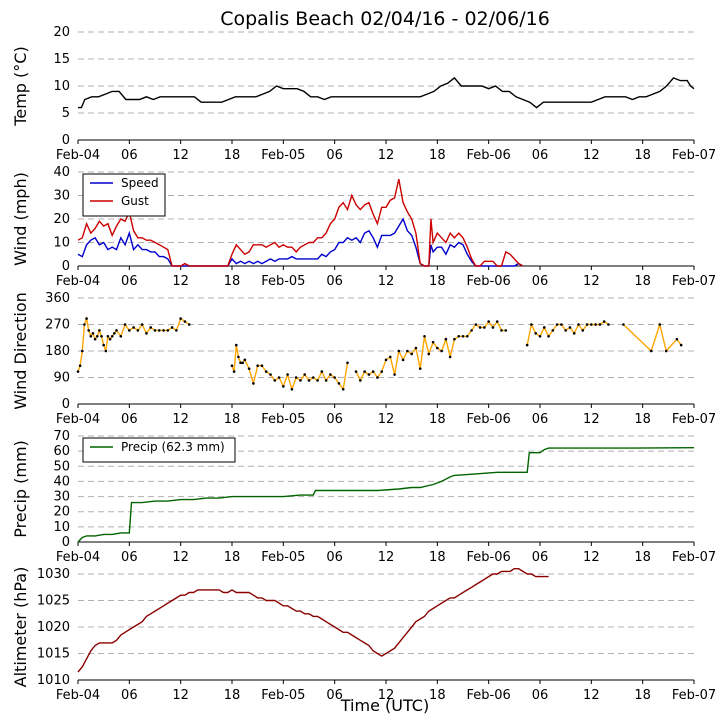 This screenshot has width=726, height=725. Describe the element at coordinates (53, 601) in the screenshot. I see `y-tick-label: 1025` at that location.